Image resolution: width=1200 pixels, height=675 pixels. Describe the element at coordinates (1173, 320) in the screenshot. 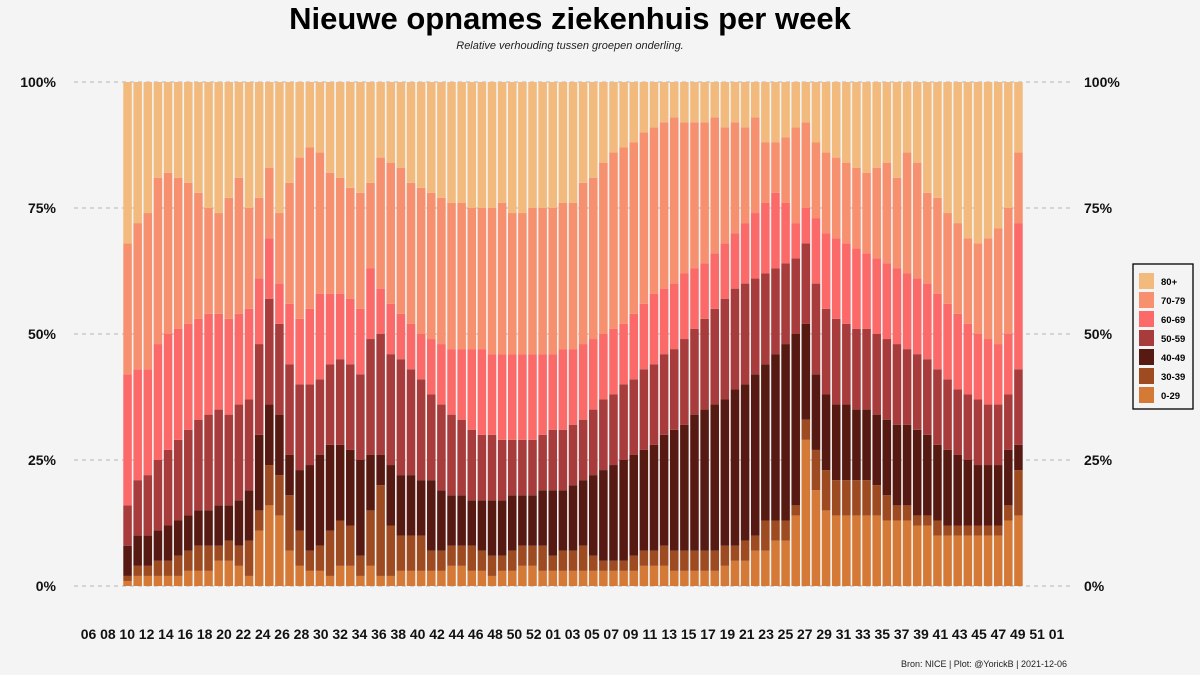

I see `legend-label-60-69: 60-69` at that location.